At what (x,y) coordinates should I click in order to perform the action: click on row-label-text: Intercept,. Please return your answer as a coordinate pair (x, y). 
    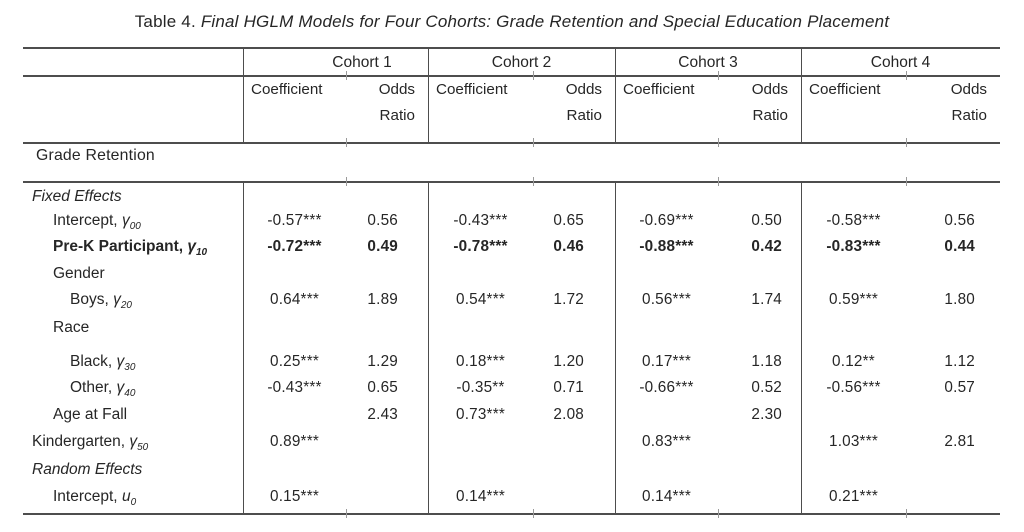
    Looking at the image, I should click on (87, 496).